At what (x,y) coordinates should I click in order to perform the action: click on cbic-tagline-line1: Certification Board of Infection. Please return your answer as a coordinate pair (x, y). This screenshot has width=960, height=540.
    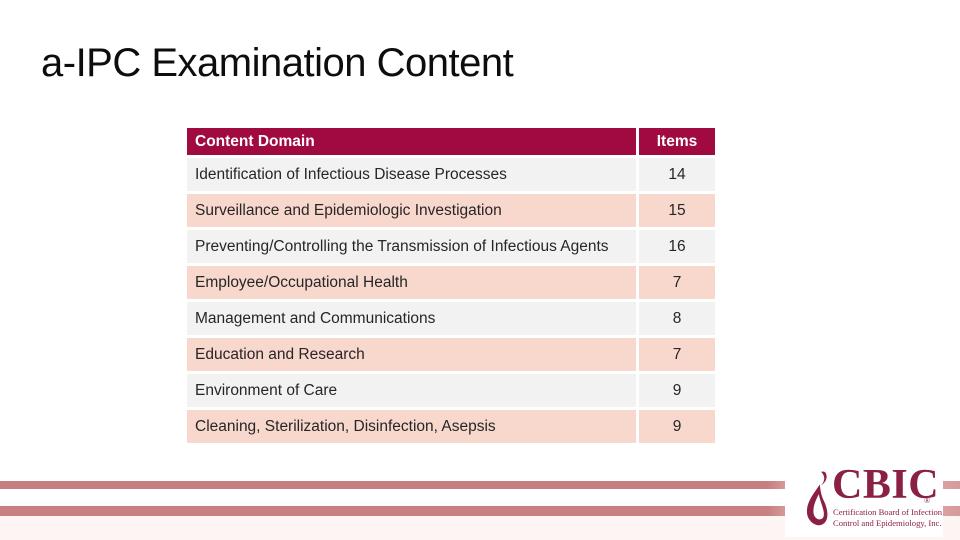
    Looking at the image, I should click on (888, 512).